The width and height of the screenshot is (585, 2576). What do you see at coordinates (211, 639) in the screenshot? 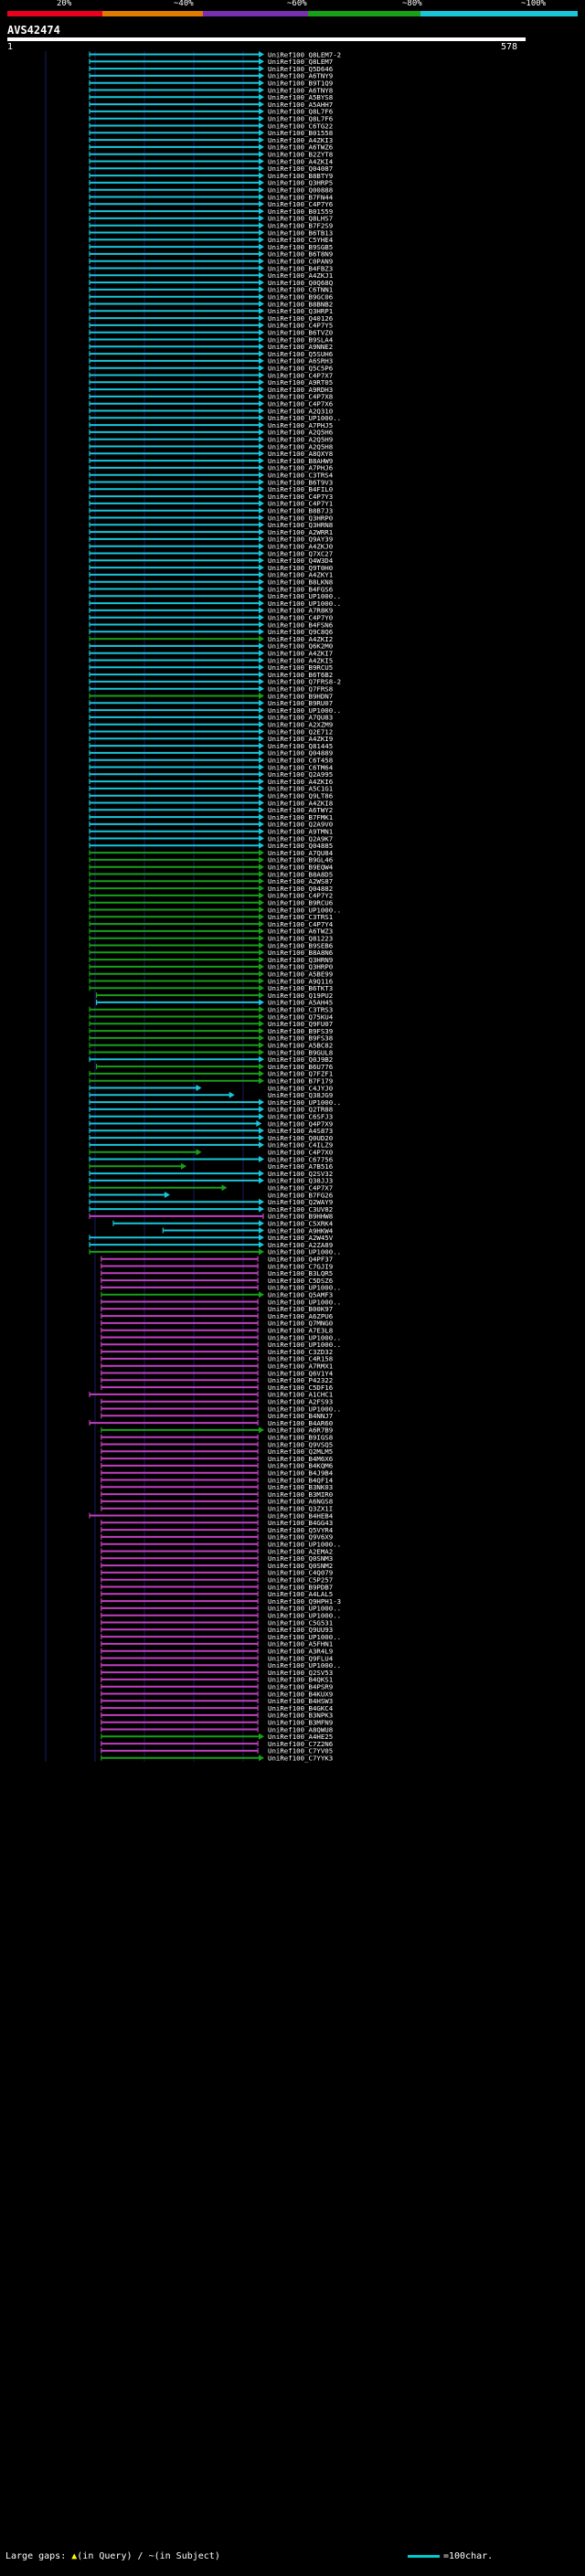
I see `hit-row: UniRef100_A4ZKI2` at bounding box center [211, 639].